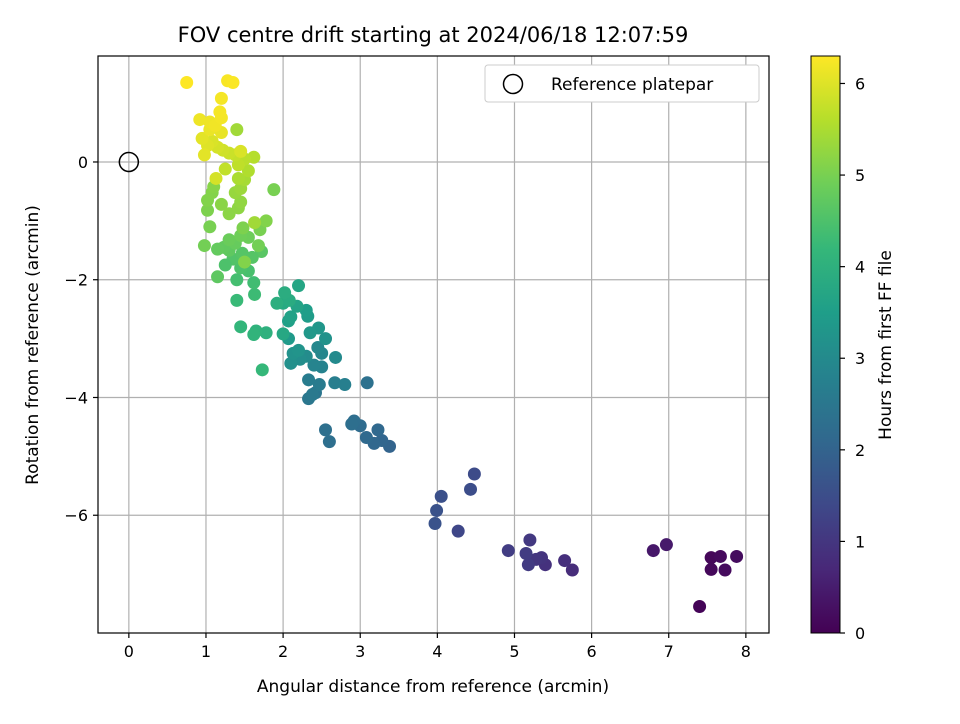  Describe the element at coordinates (76, 515) in the screenshot. I see `y-tick-label: −6` at that location.